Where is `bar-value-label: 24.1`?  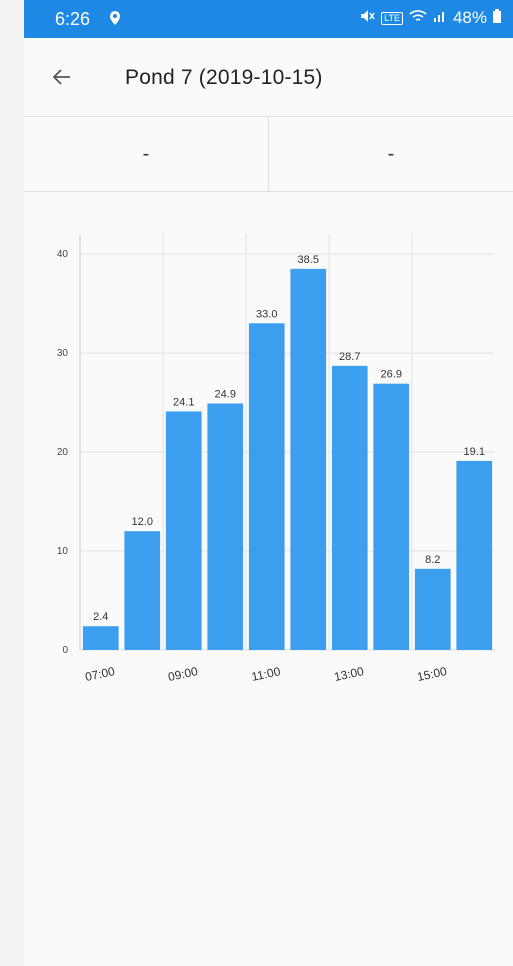
bar-value-label: 24.1 is located at coordinates (183, 402).